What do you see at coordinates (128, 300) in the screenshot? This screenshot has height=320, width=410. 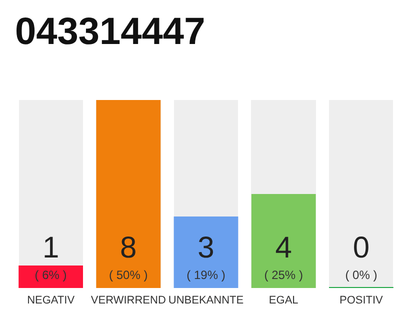 I see `x-tick-label: VERWIRREND` at bounding box center [128, 300].